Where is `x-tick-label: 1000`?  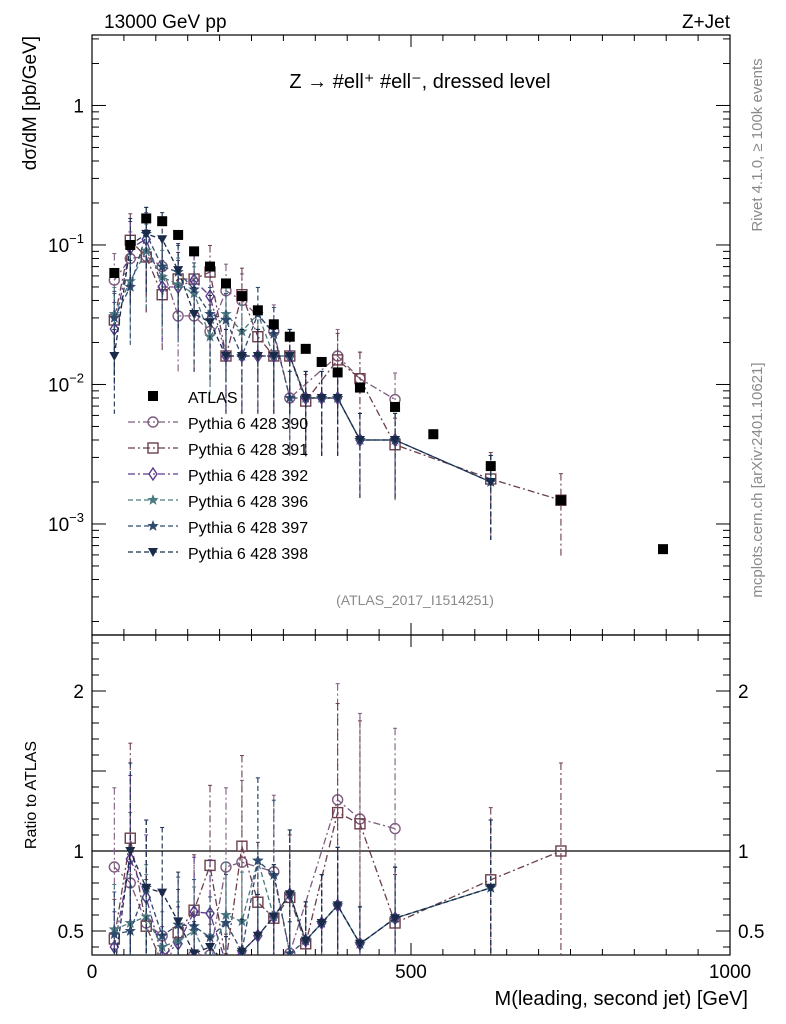 x-tick-label: 1000 is located at coordinates (730, 972).